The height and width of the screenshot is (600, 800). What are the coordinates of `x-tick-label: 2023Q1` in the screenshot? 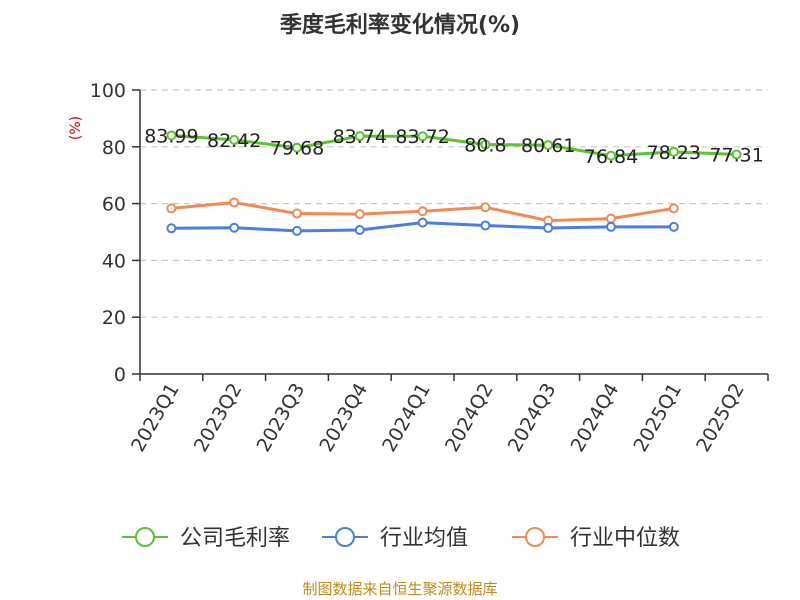 It's located at (155, 418).